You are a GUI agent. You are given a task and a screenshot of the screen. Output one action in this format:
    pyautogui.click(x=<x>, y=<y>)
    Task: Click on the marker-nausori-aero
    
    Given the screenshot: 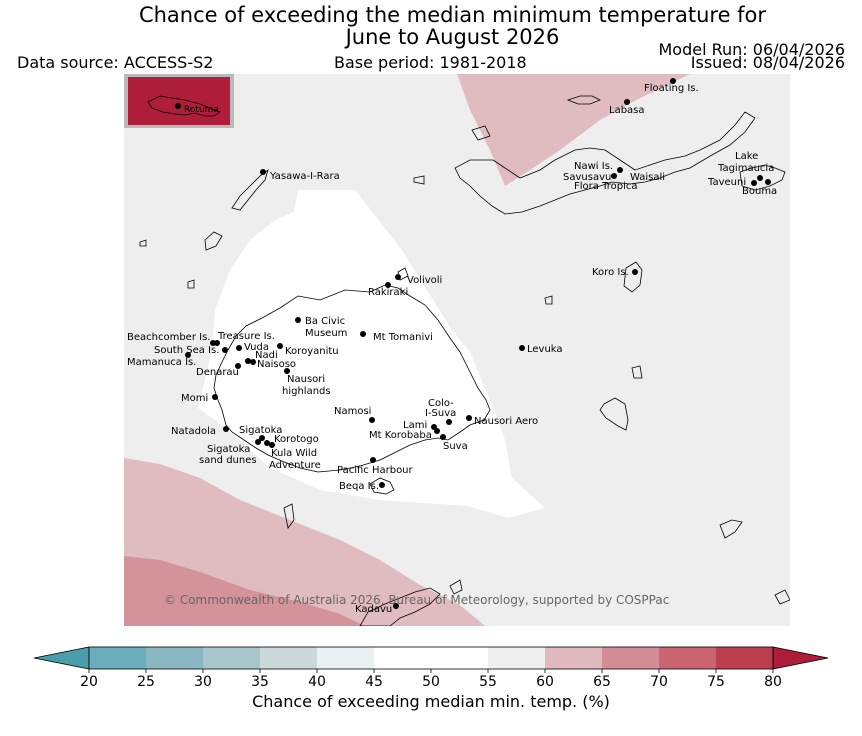 What is the action you would take?
    pyautogui.click(x=469, y=418)
    